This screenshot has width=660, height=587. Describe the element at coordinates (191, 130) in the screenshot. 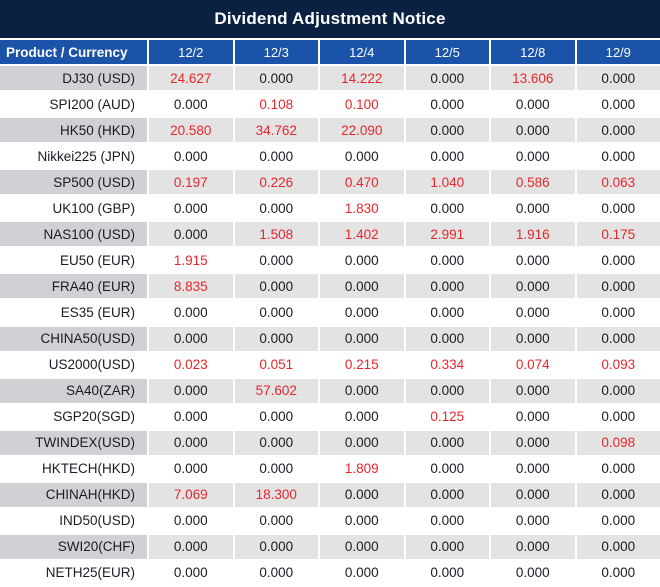

I see `value-cell: 20.580` at that location.